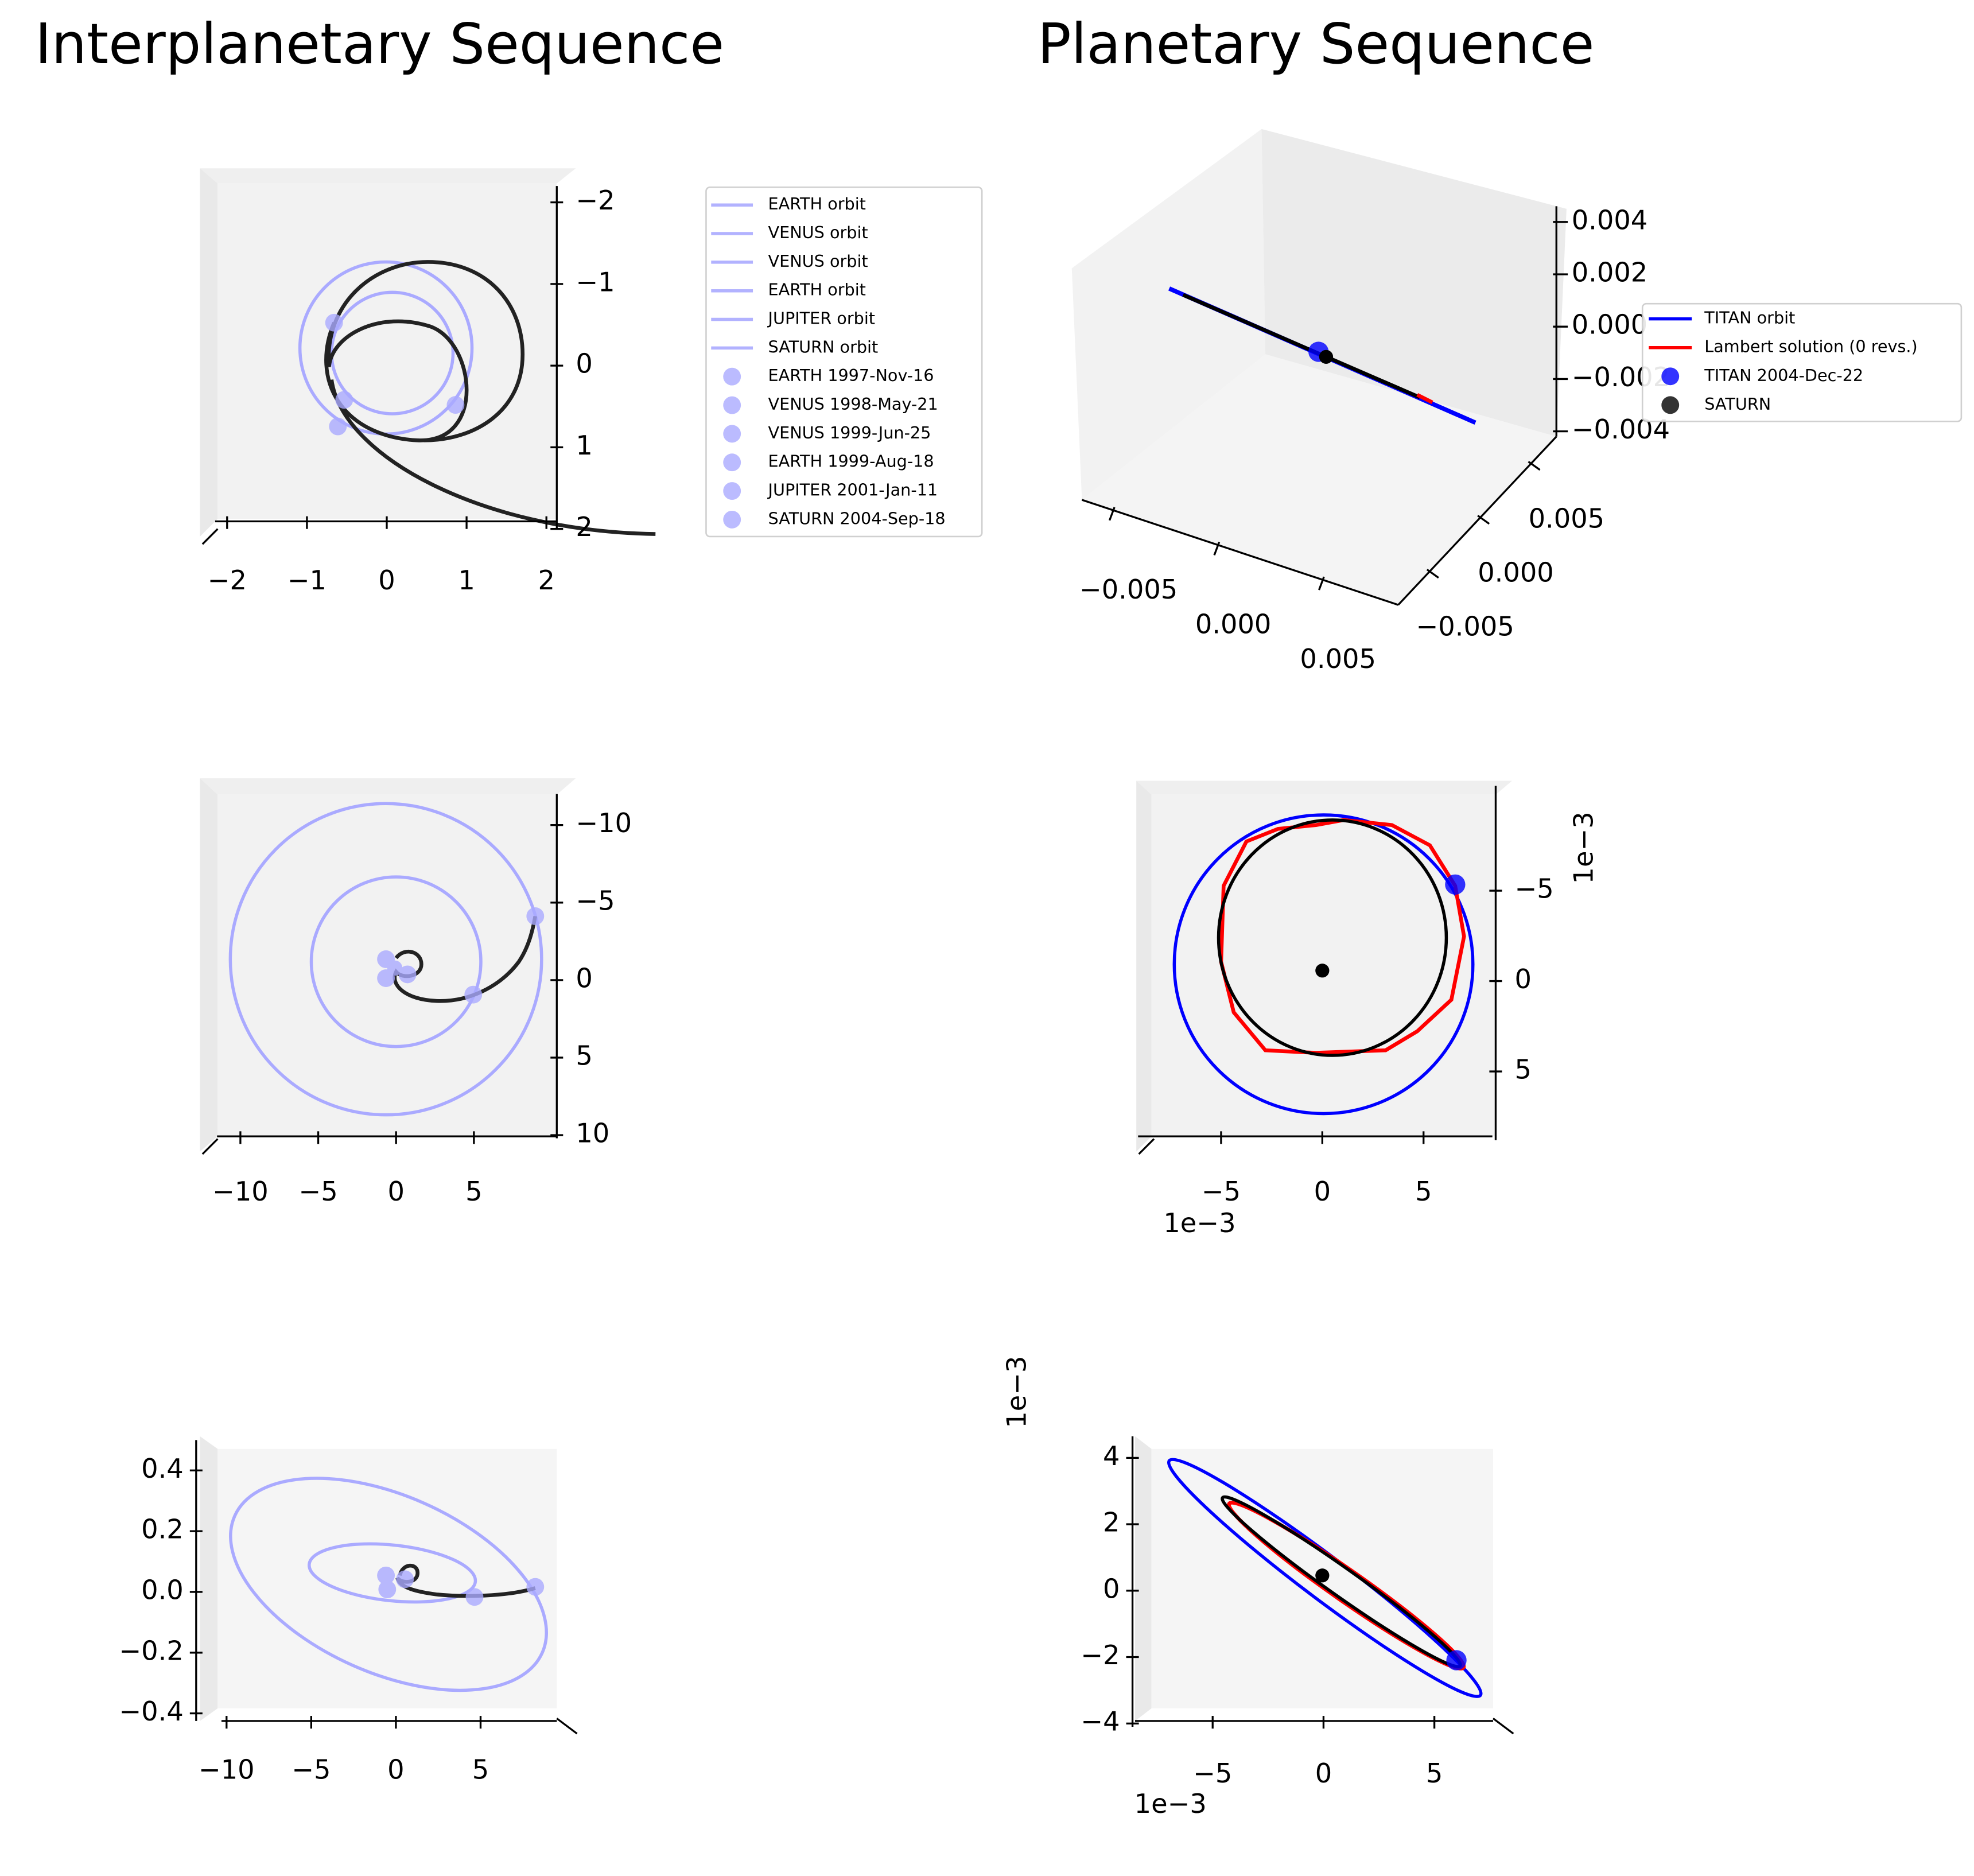 The width and height of the screenshot is (1974, 1876). What do you see at coordinates (852, 490) in the screenshot?
I see `legend-label: JUPITER 2001-Jan-11` at bounding box center [852, 490].